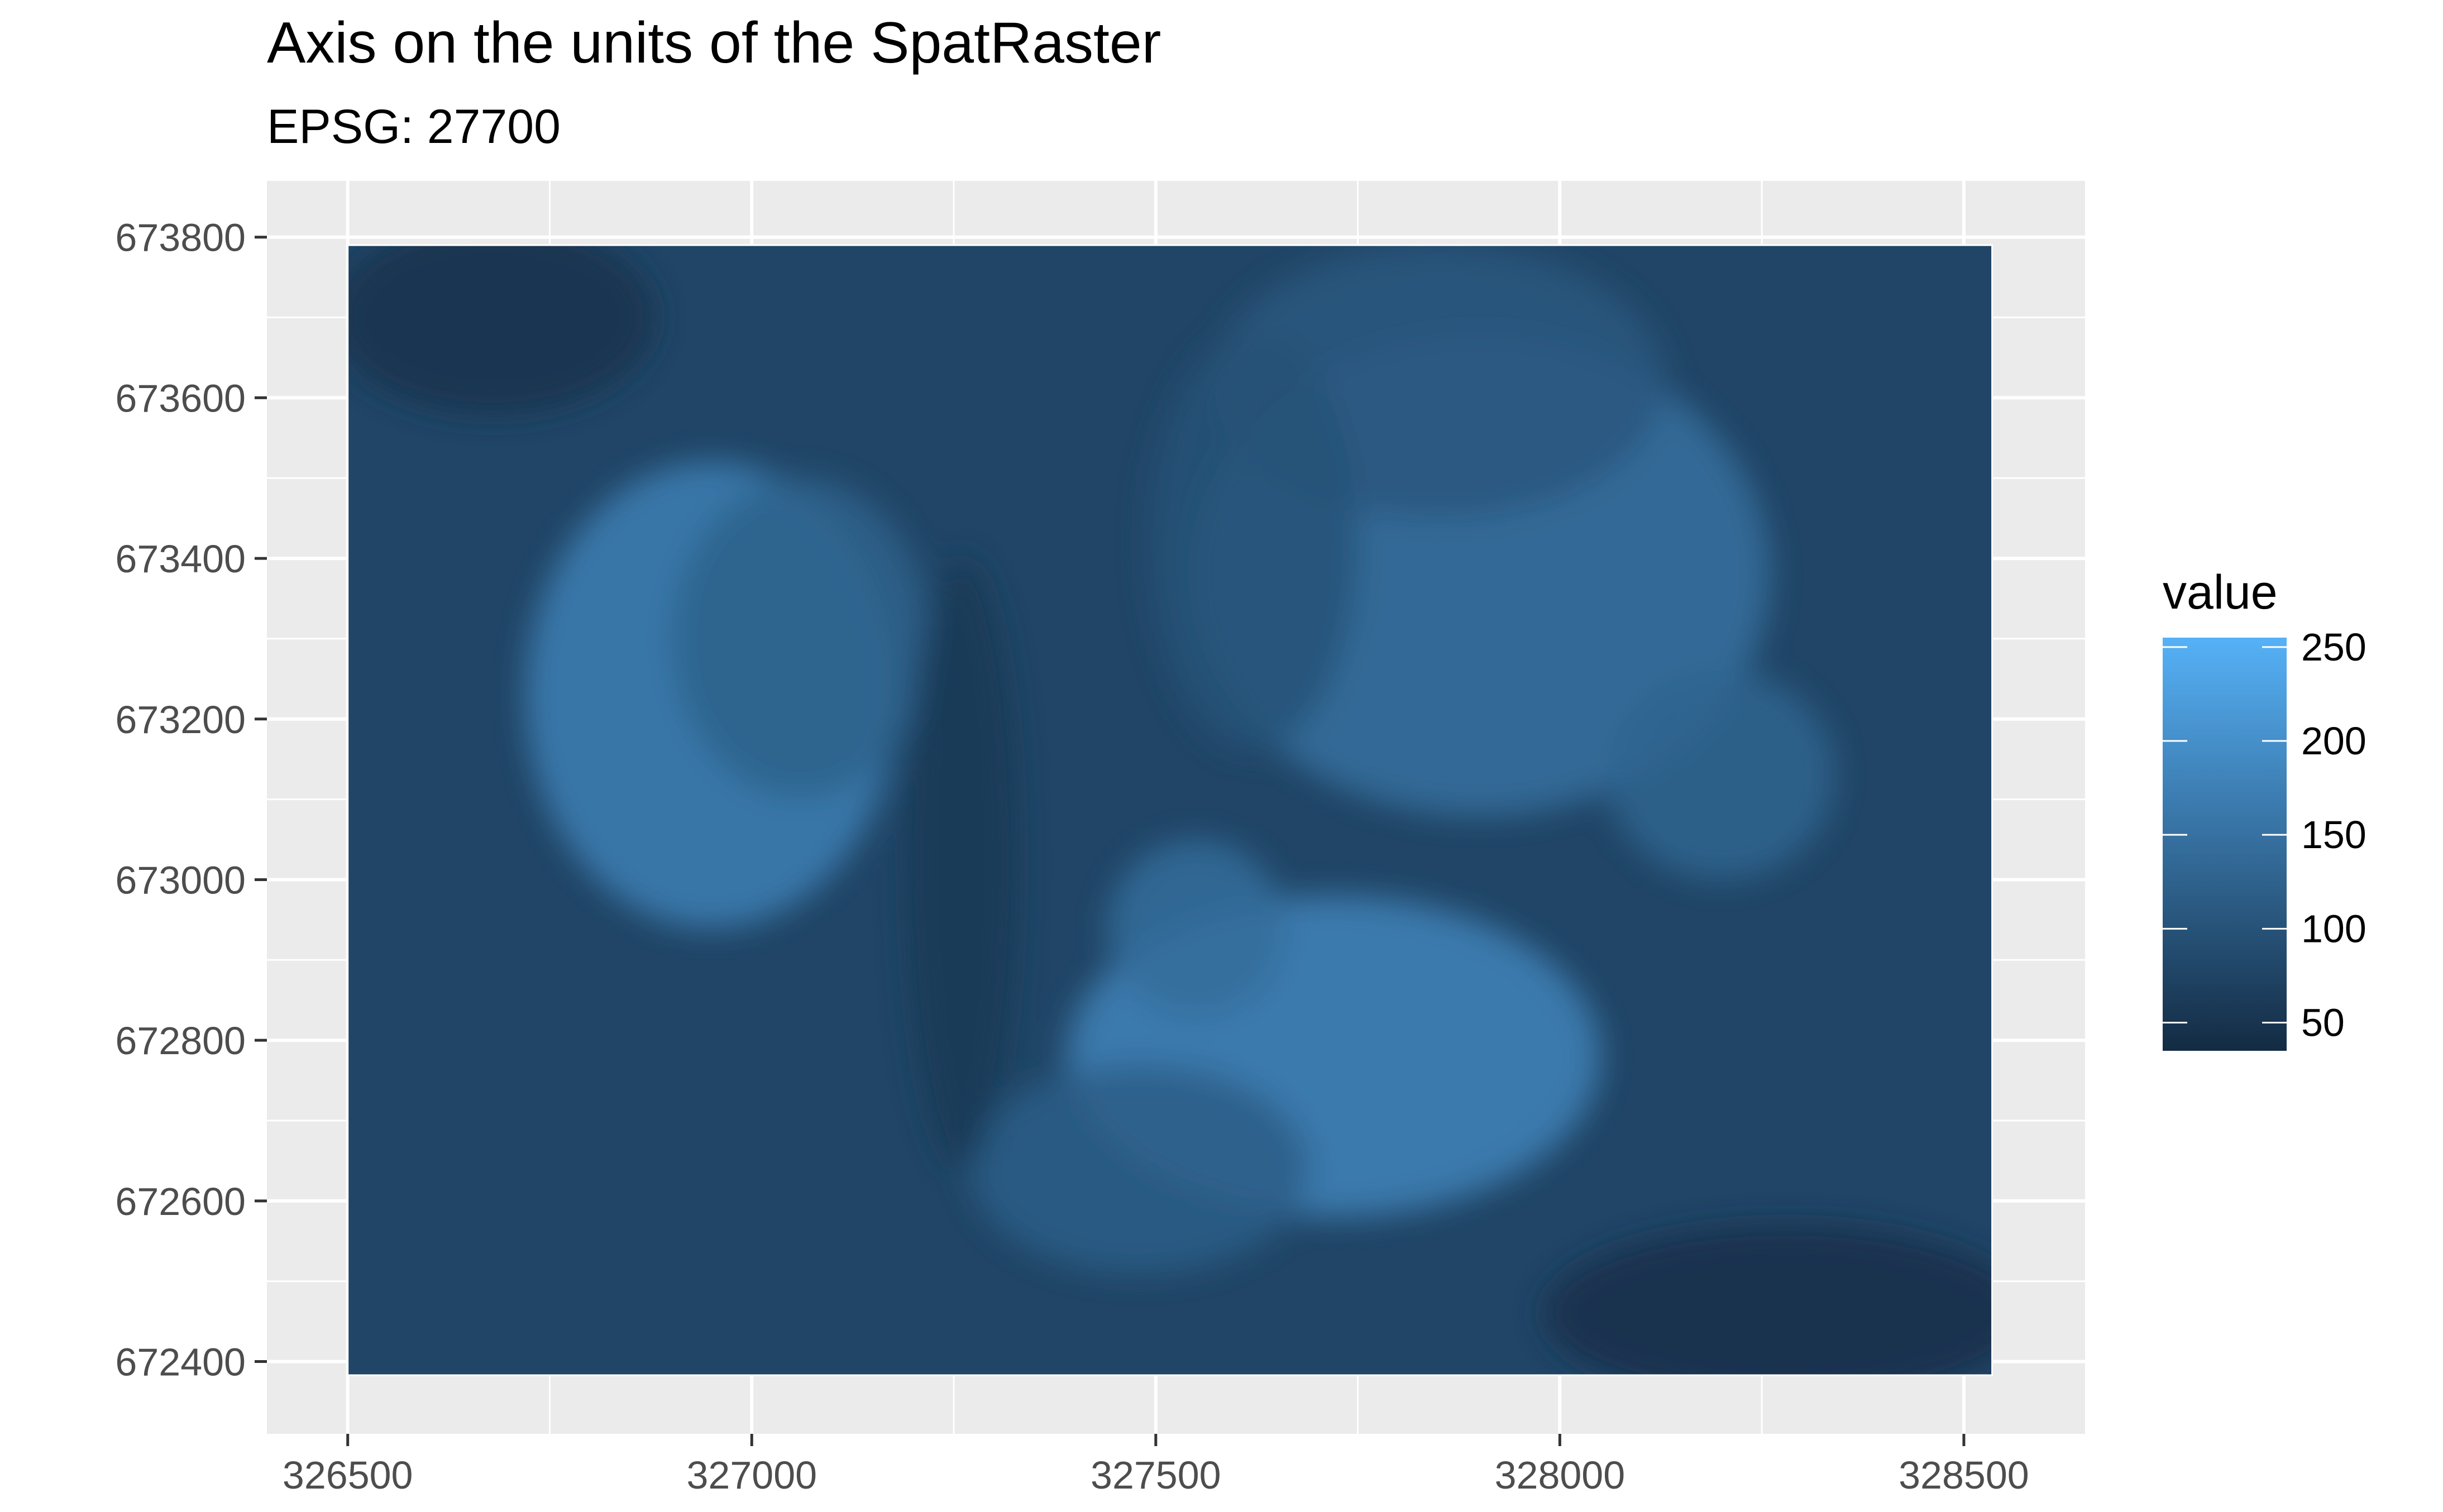  What do you see at coordinates (180, 1362) in the screenshot?
I see `y-tick-label: 672400` at bounding box center [180, 1362].